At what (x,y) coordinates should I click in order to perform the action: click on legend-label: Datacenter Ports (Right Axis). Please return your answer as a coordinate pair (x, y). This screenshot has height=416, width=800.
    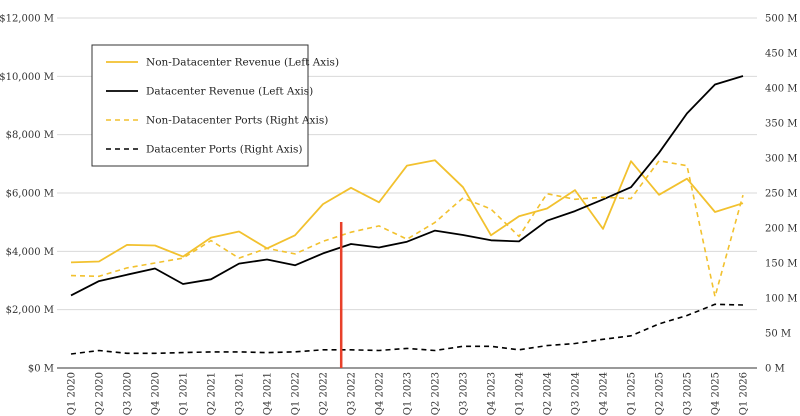
    Looking at the image, I should click on (224, 150).